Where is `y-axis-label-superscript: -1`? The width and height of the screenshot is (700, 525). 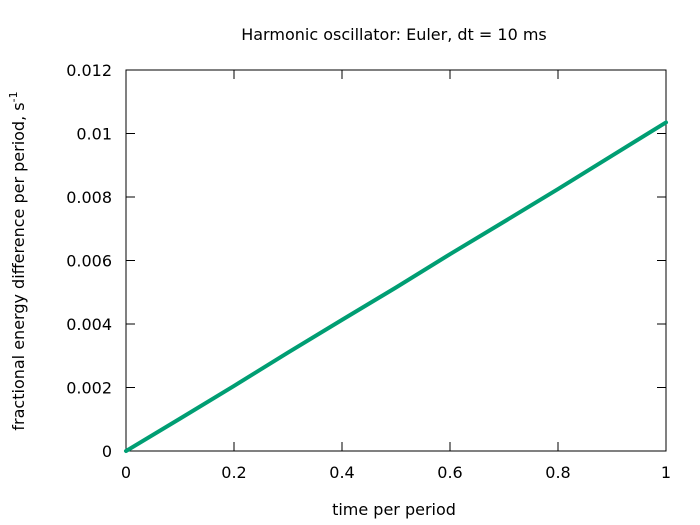 y-axis-label-superscript: -1 is located at coordinates (13, 96).